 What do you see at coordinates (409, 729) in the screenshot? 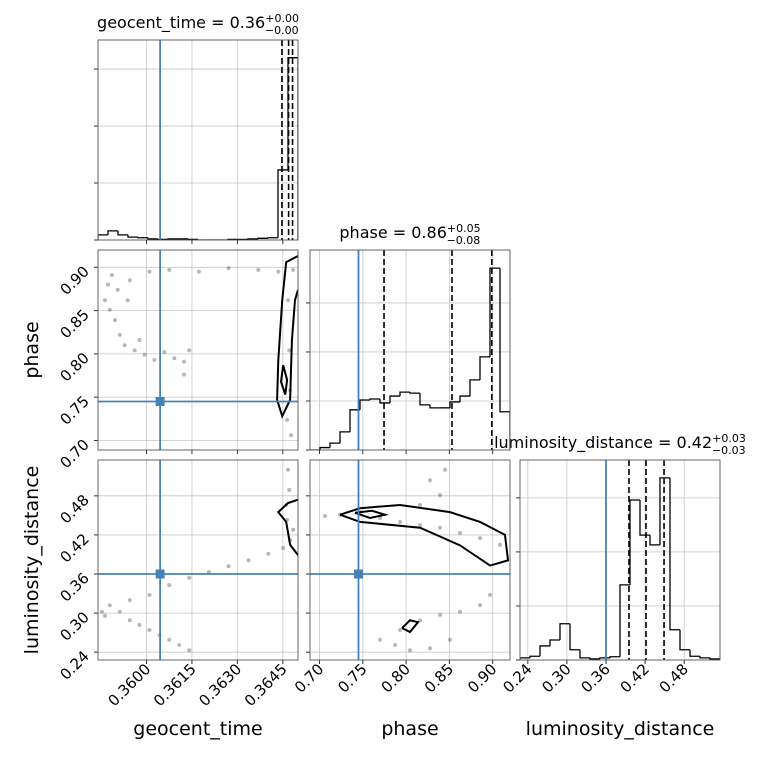
I see `x-axis-label: phase` at bounding box center [409, 729].